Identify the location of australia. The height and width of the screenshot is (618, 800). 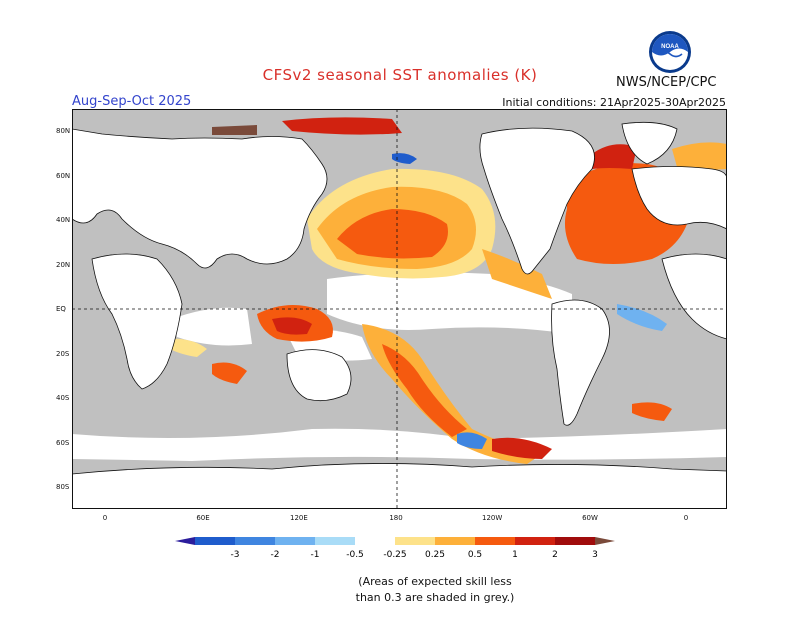
(319, 375).